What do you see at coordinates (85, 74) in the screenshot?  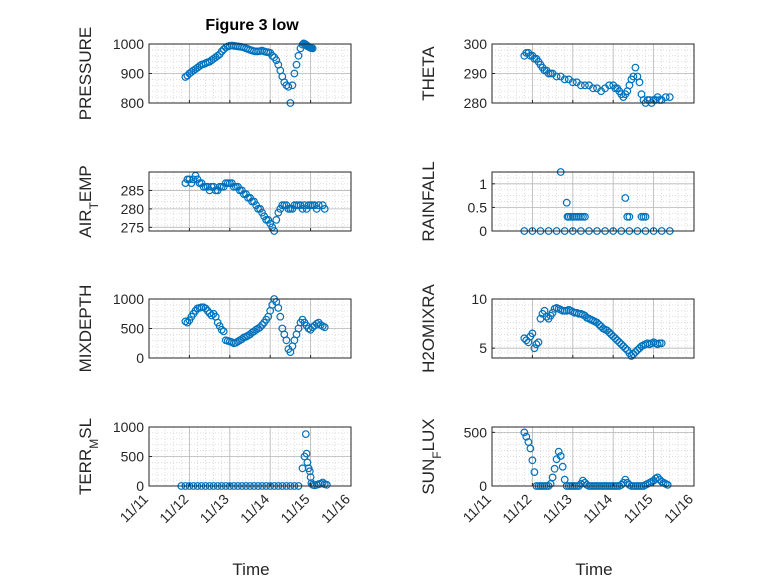 I see `y-axis-label: PRESSURE` at bounding box center [85, 74].